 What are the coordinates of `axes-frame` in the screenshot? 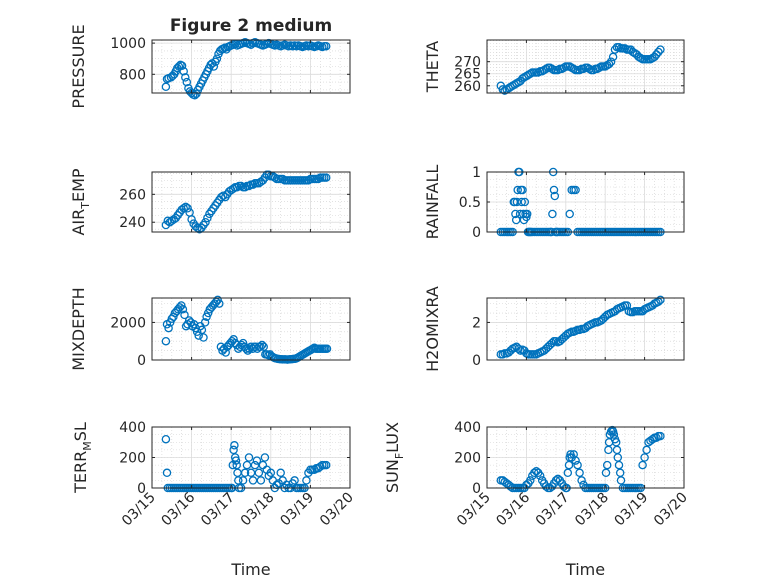 It's located at (251, 66).